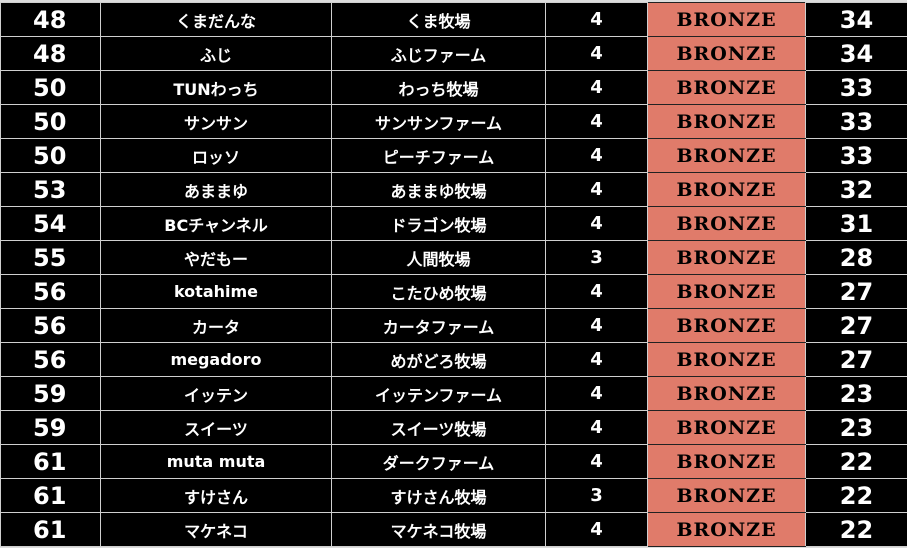 The height and width of the screenshot is (548, 907). I want to click on player-name-cell: TUNわっち, so click(216, 87).